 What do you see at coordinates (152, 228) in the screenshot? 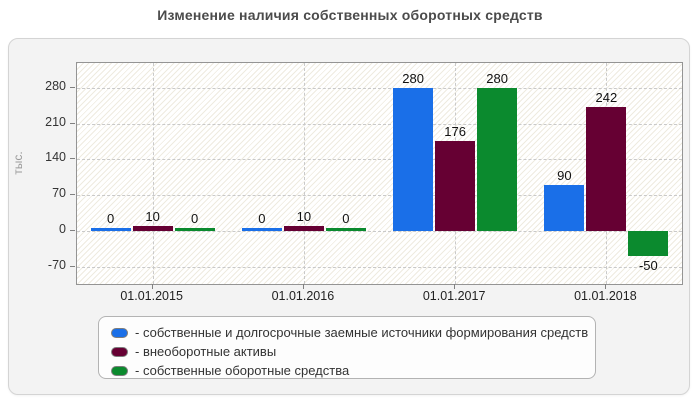
I see `bar-2-01.01.2015` at bounding box center [152, 228].